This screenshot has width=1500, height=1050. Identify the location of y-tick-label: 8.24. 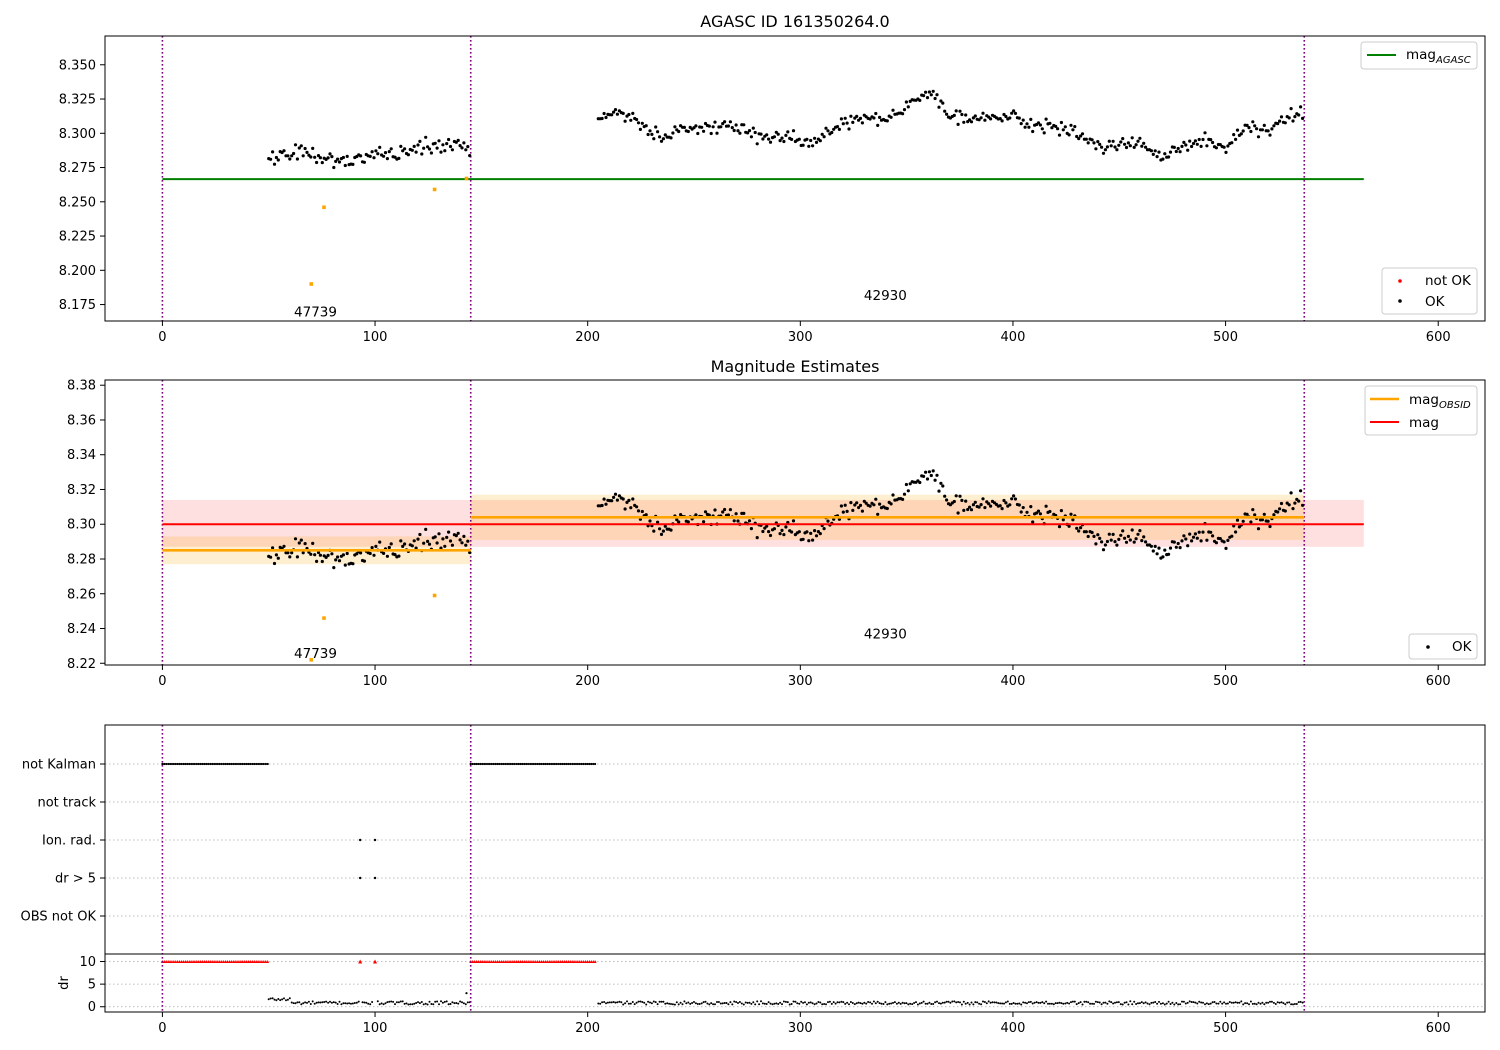
(81, 629).